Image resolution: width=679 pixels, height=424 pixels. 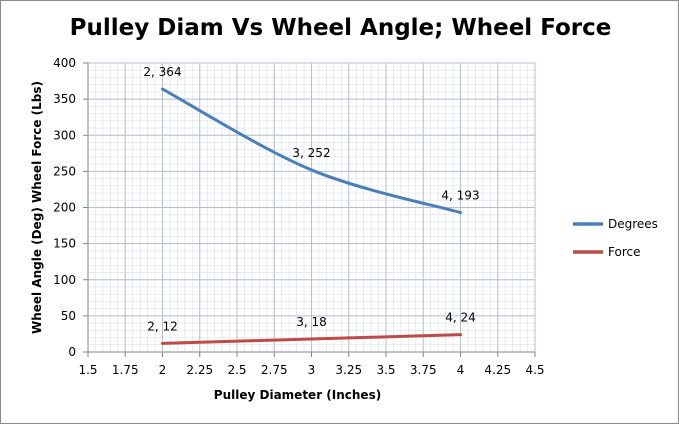 What do you see at coordinates (64, 99) in the screenshot?
I see `y-tick-label: 350` at bounding box center [64, 99].